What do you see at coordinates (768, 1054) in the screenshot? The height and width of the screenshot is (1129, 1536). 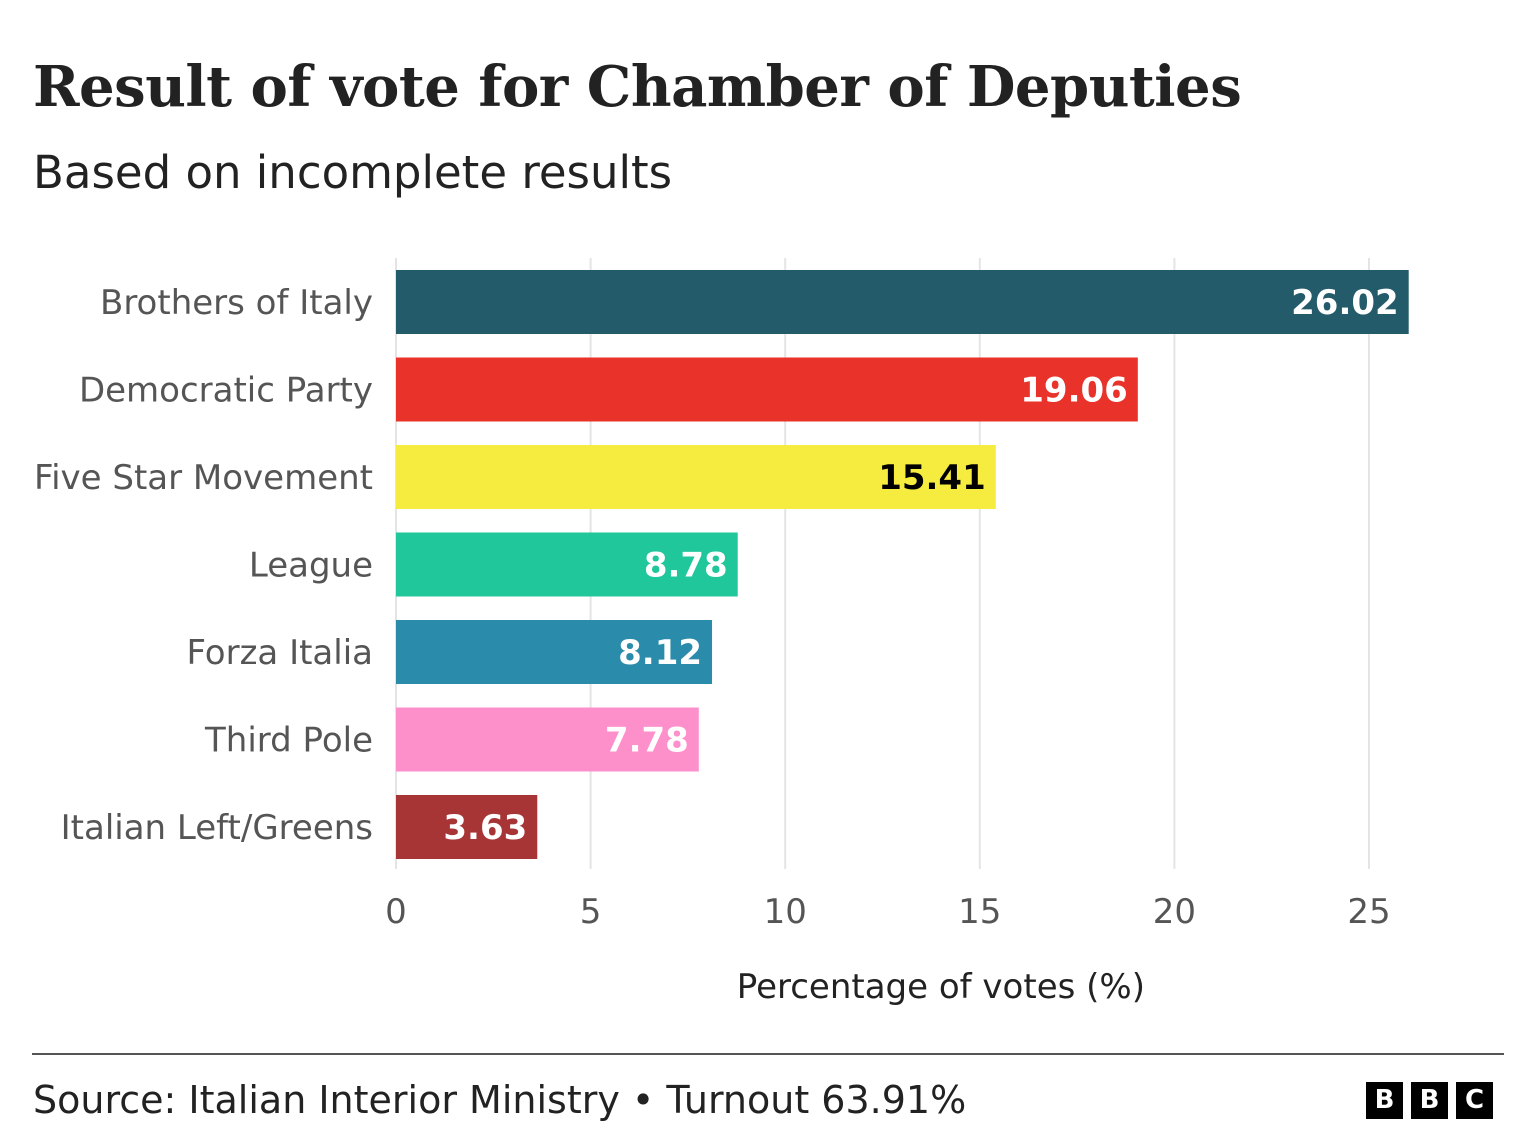 I see `footer-divider` at bounding box center [768, 1054].